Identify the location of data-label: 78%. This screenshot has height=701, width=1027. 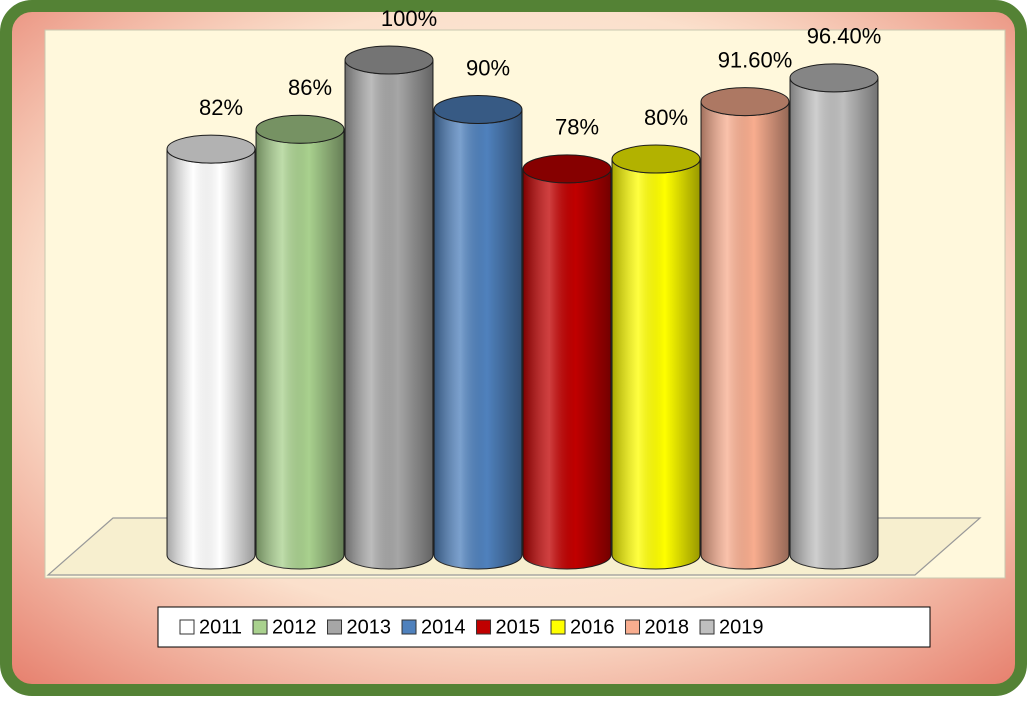
(577, 127).